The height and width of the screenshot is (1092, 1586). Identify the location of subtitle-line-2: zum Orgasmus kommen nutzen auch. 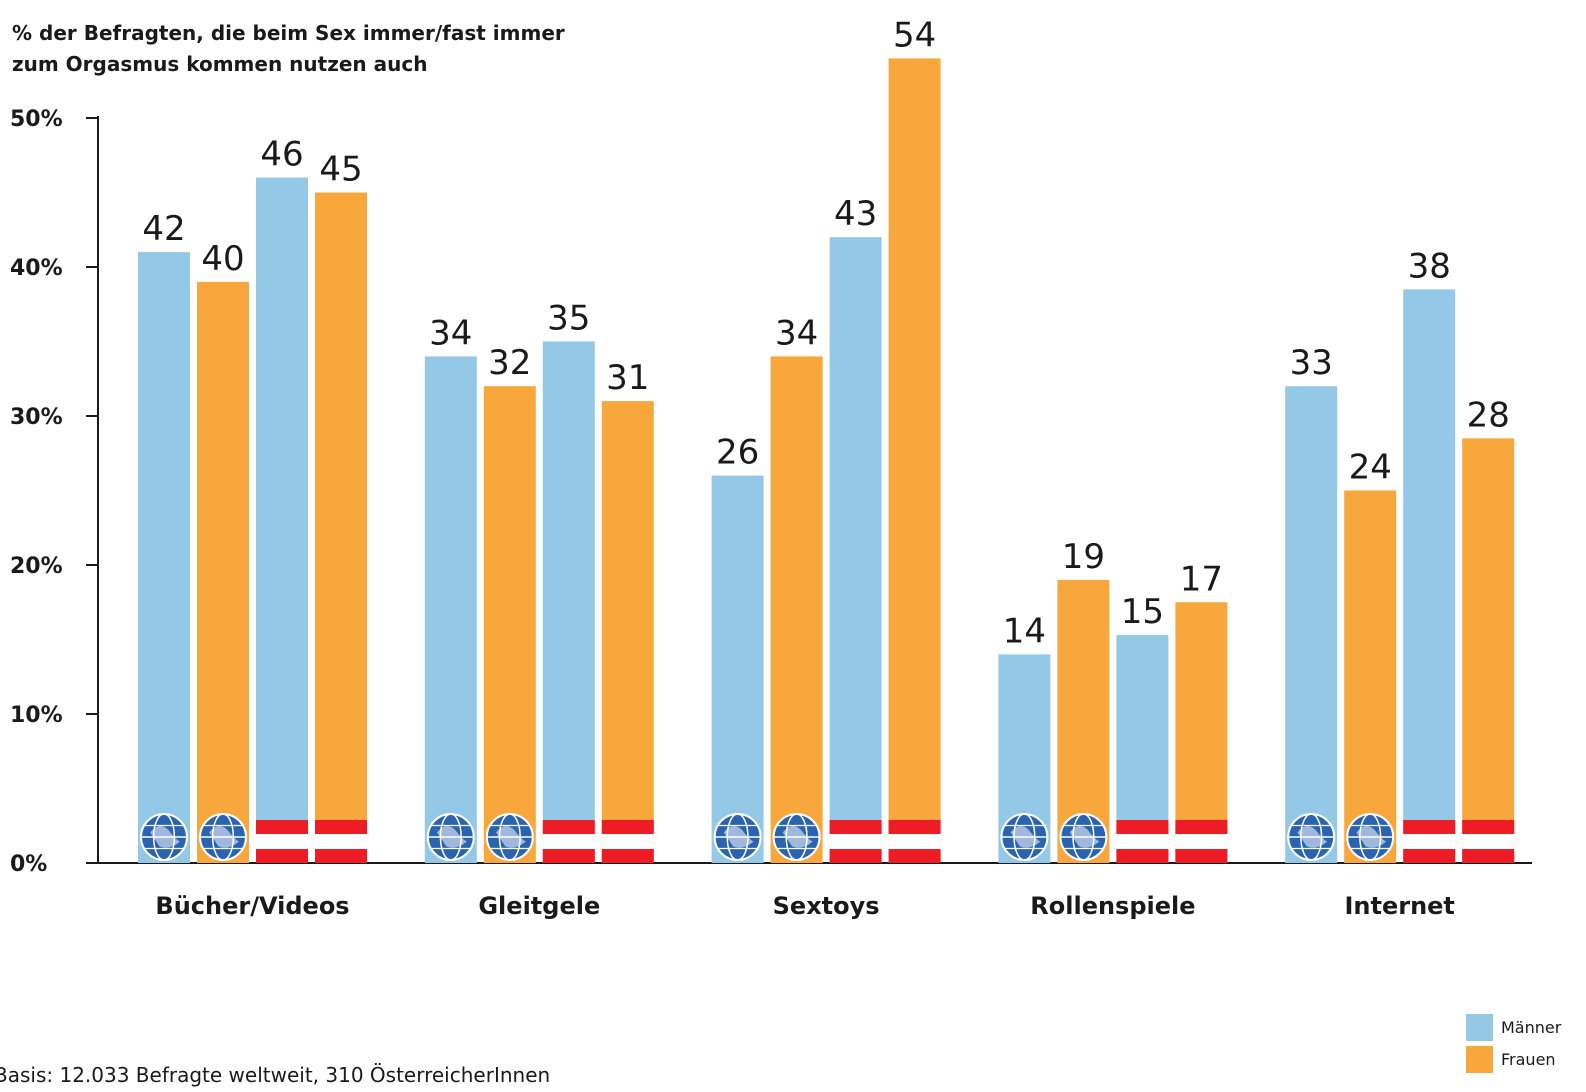
(220, 64).